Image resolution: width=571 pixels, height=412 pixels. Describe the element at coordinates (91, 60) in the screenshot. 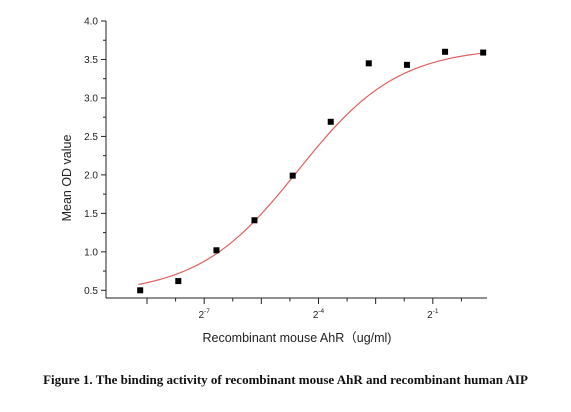

I see `y-tick-label: 3.5` at that location.